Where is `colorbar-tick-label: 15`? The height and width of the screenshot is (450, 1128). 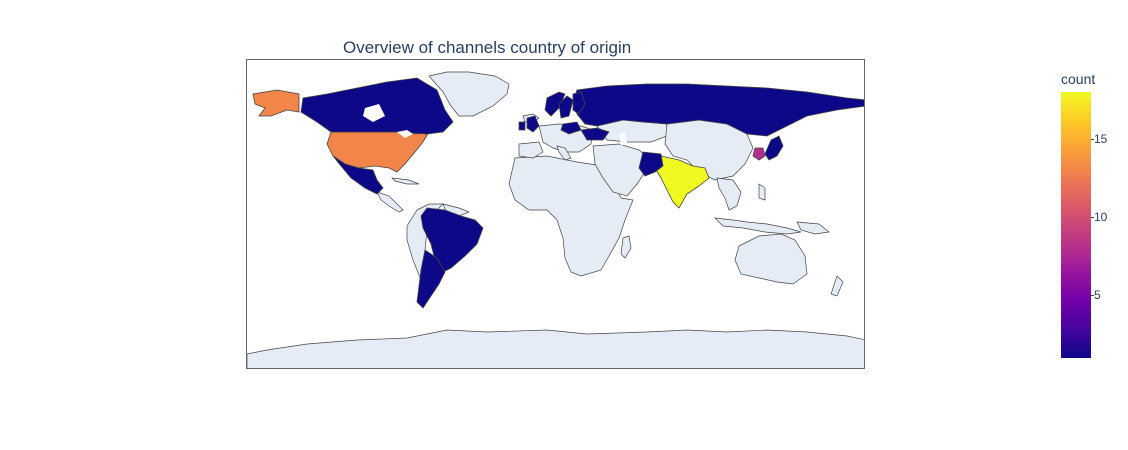
colorbar-tick-label: 15 is located at coordinates (1101, 138).